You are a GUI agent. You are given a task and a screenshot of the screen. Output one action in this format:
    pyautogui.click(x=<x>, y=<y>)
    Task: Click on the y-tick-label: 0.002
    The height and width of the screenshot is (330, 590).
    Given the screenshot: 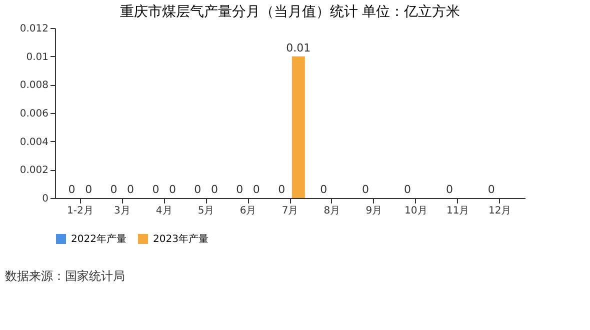 What is the action you would take?
    pyautogui.click(x=34, y=170)
    